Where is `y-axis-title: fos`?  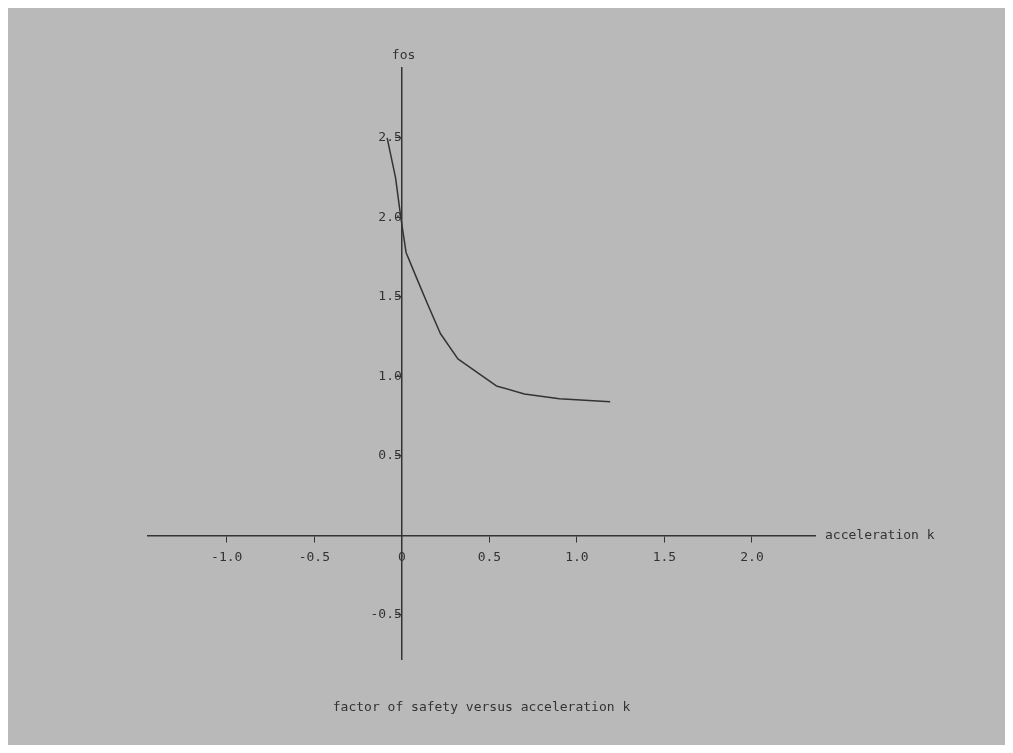 y-axis-title: fos is located at coordinates (403, 54).